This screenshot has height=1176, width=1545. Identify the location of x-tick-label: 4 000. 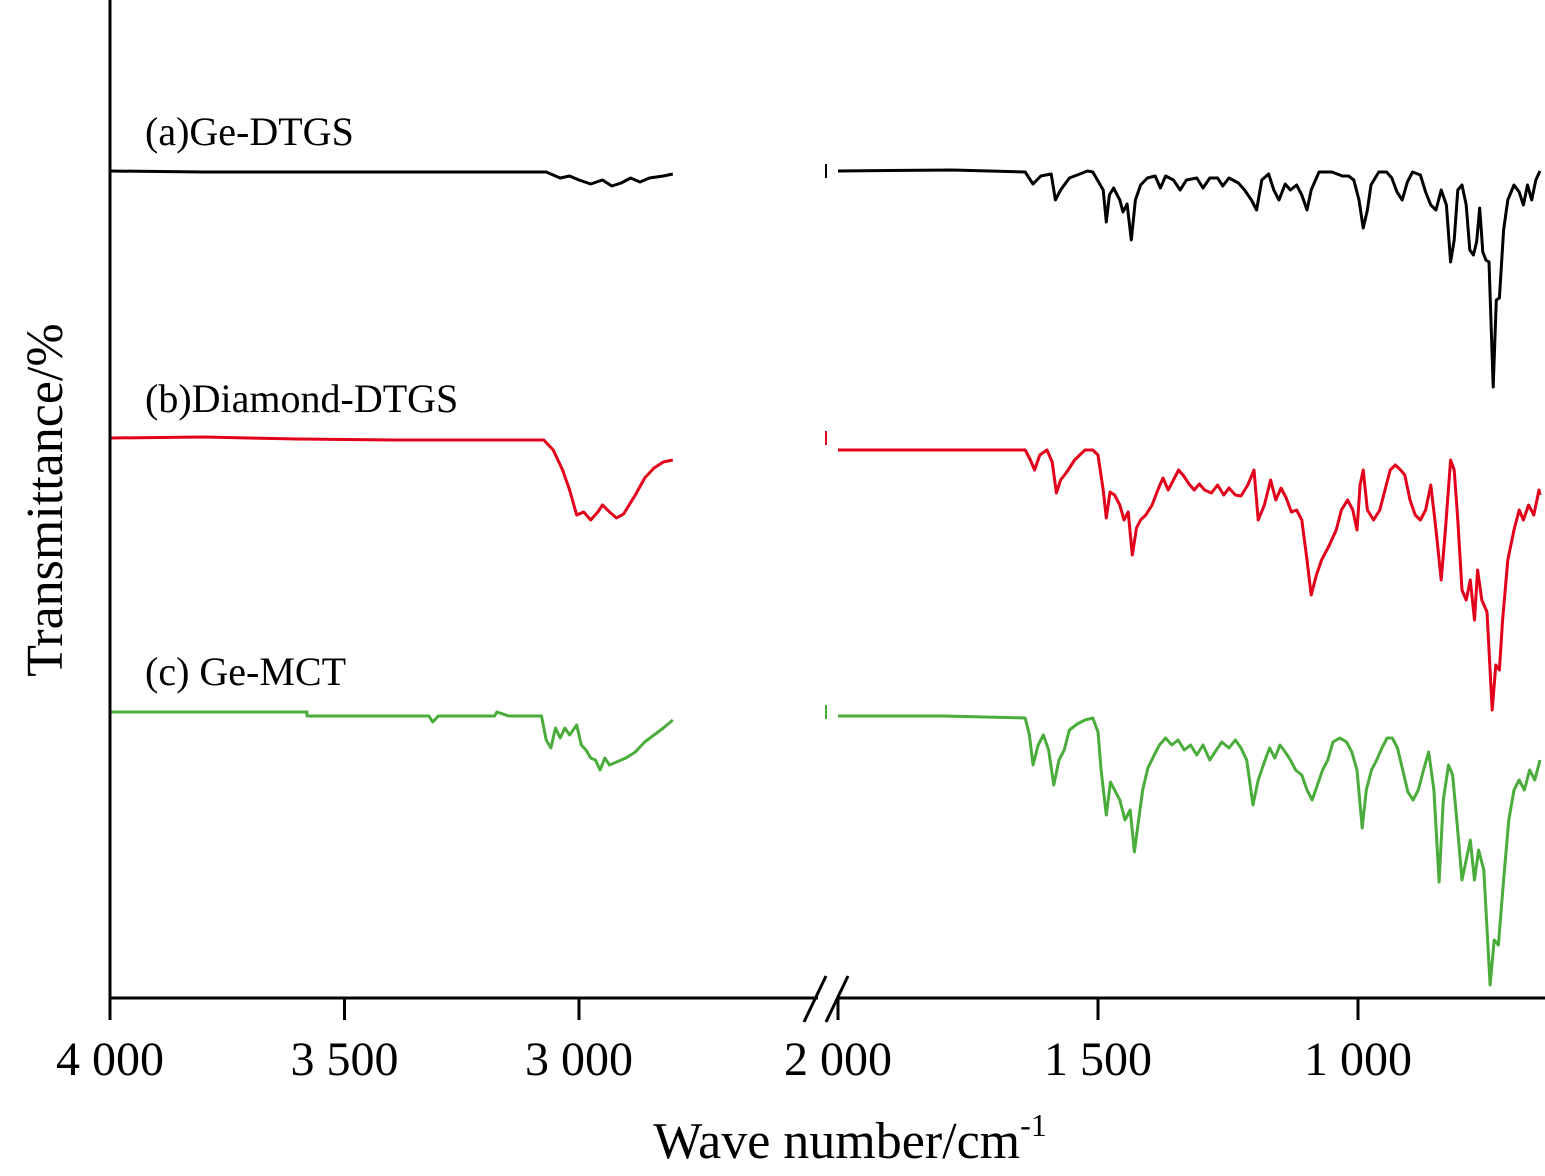
(110, 1059).